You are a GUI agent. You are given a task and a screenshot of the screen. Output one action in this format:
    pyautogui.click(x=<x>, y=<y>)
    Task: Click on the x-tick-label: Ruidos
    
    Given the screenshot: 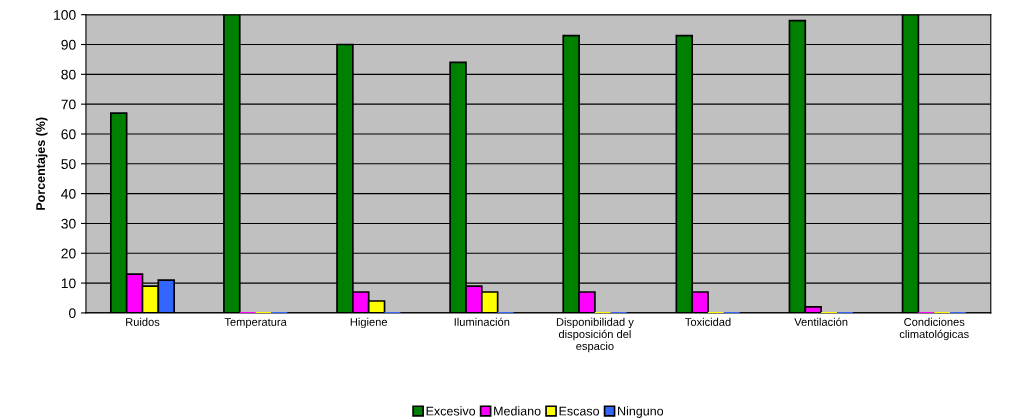 What is the action you would take?
    pyautogui.click(x=143, y=321)
    